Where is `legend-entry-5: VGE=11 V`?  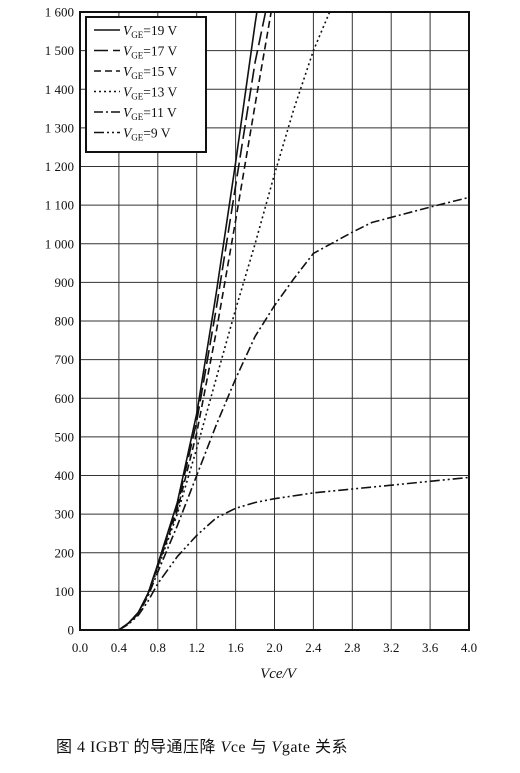
legend-entry-5: VGE=11 V is located at coordinates (150, 113).